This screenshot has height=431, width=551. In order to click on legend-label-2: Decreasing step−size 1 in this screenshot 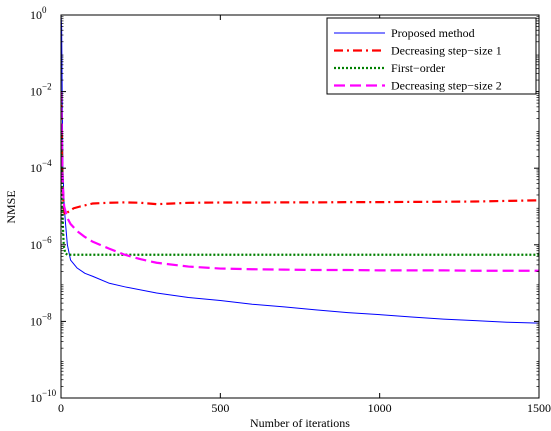, I will do `click(446, 51)`.